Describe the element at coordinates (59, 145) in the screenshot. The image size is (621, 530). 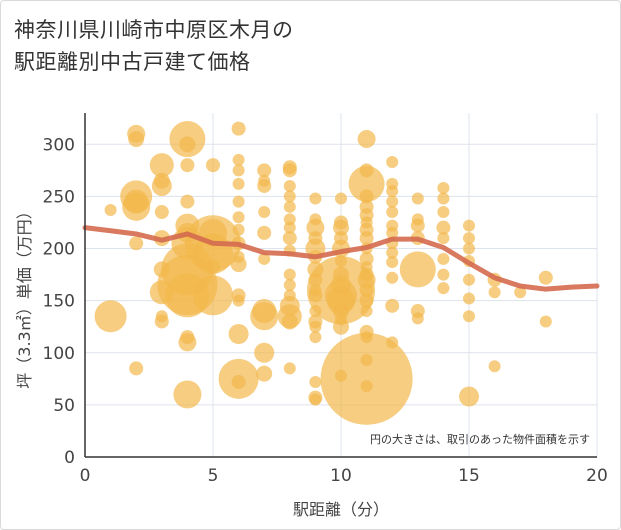
I see `y-tick-label: 300` at that location.